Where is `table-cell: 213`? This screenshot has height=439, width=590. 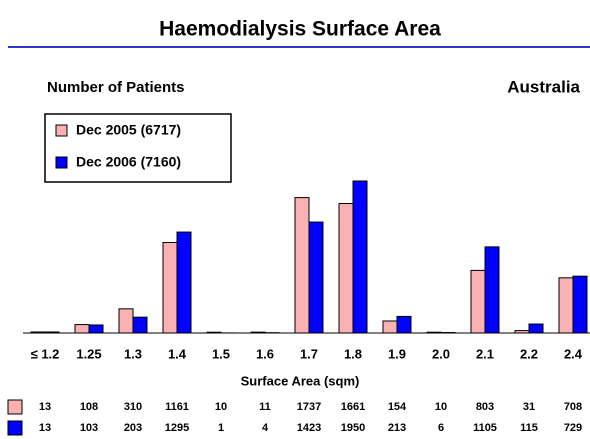 table-cell: 213 is located at coordinates (397, 428).